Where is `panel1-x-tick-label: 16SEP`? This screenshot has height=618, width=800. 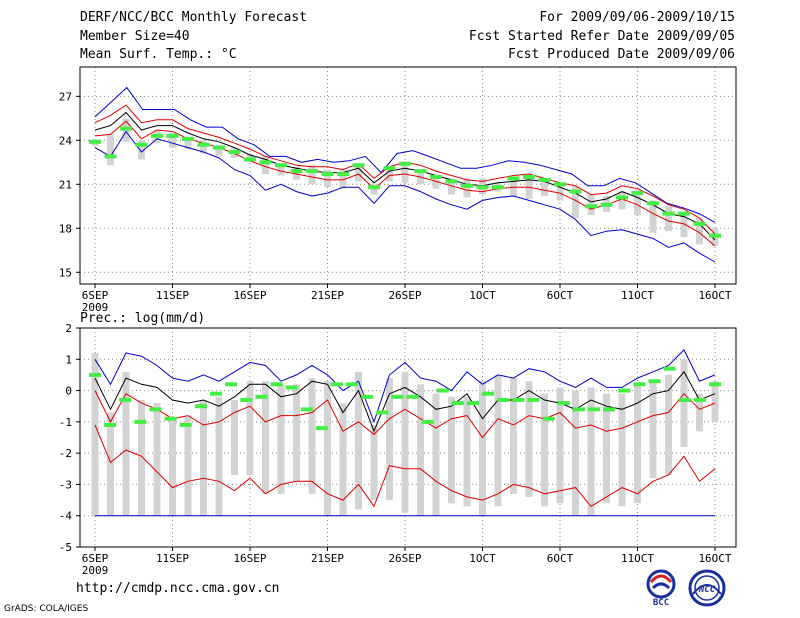
panel1-x-tick-label: 16SEP is located at coordinates (249, 295).